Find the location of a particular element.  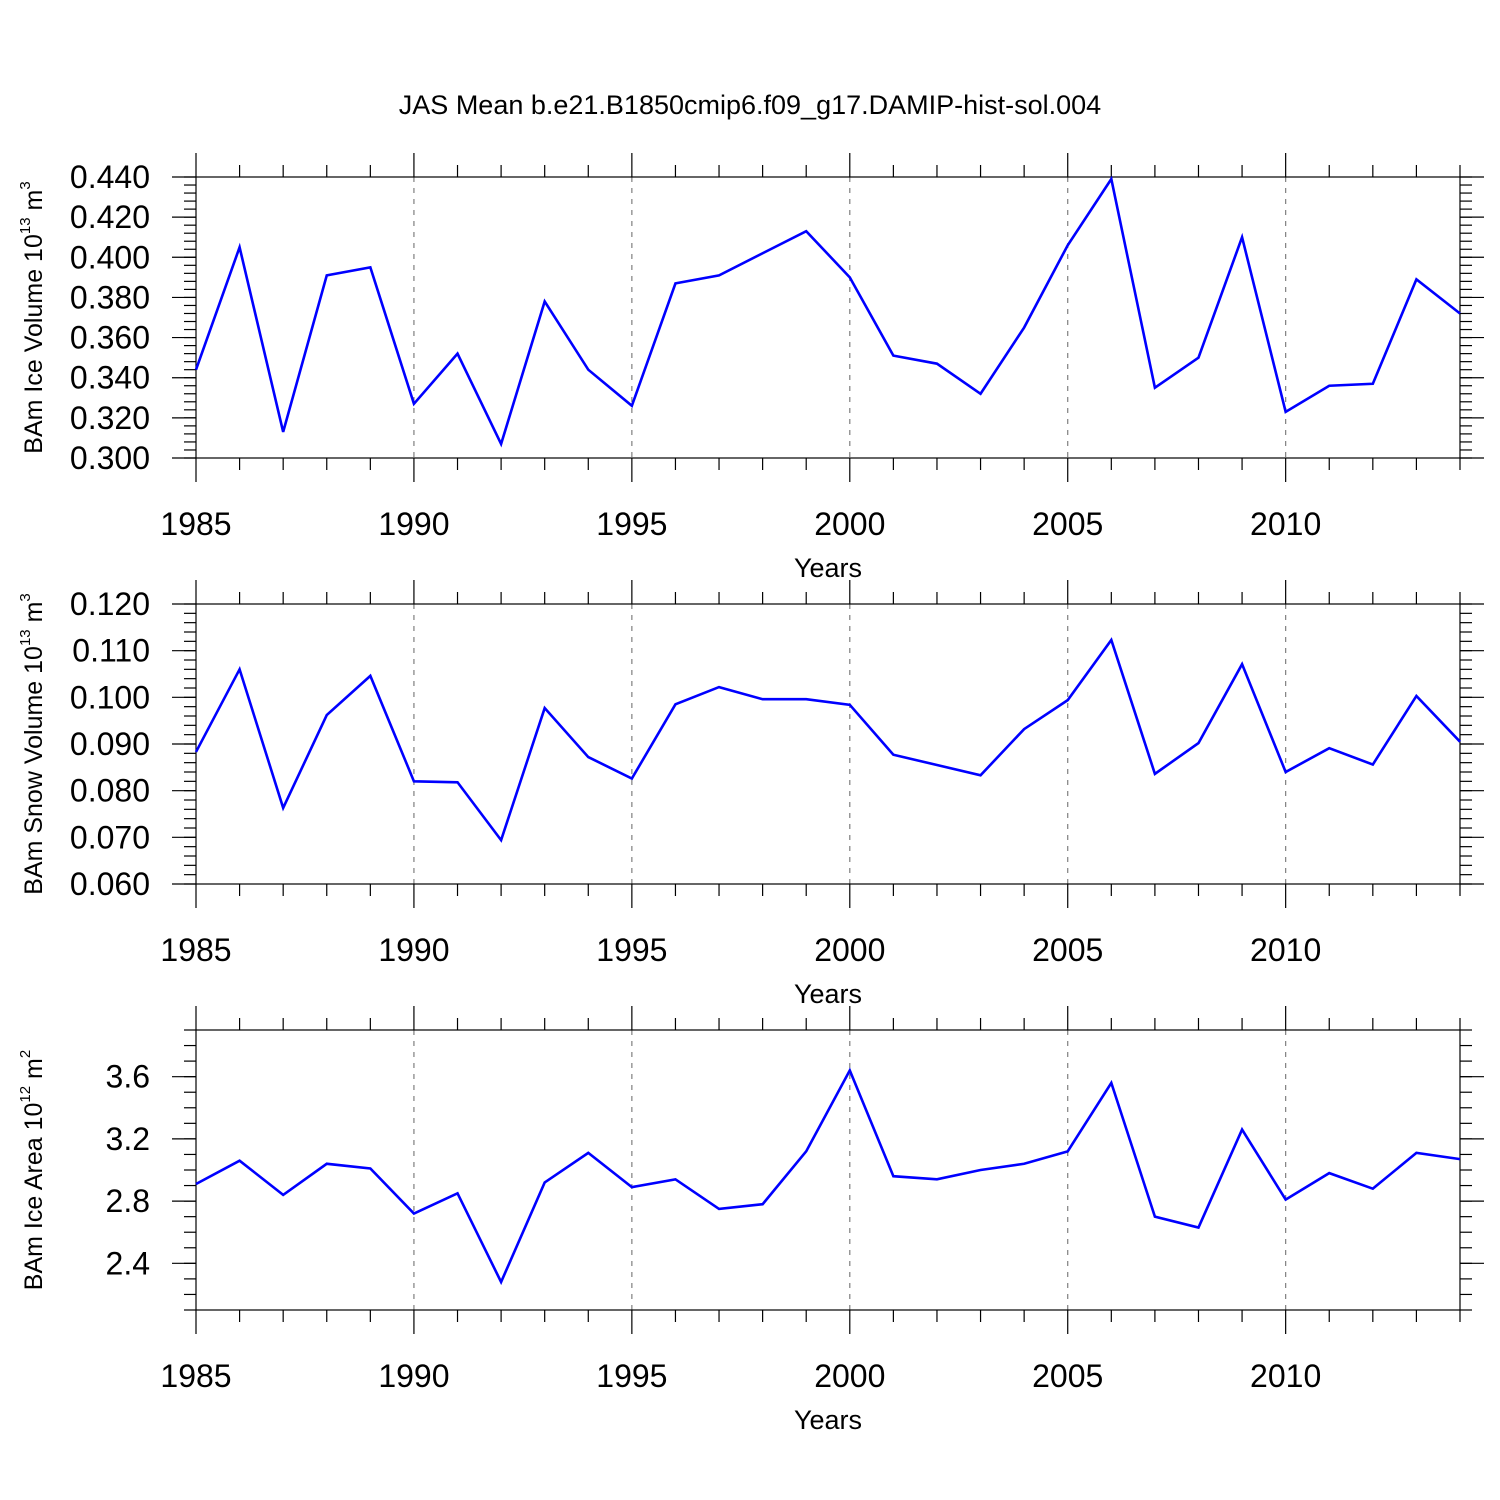

y-tick-label: 0.110 is located at coordinates (111, 651).